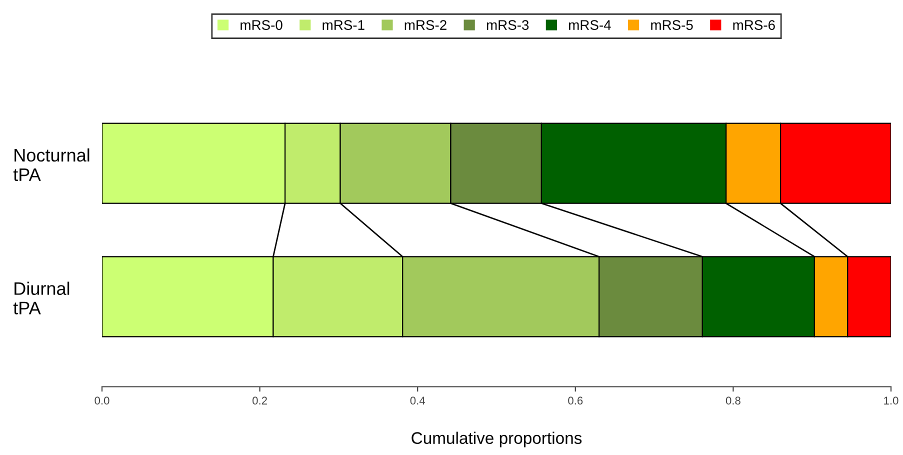 The width and height of the screenshot is (903, 455). Describe the element at coordinates (754, 25) in the screenshot. I see `legend-label: mRS-6` at that location.